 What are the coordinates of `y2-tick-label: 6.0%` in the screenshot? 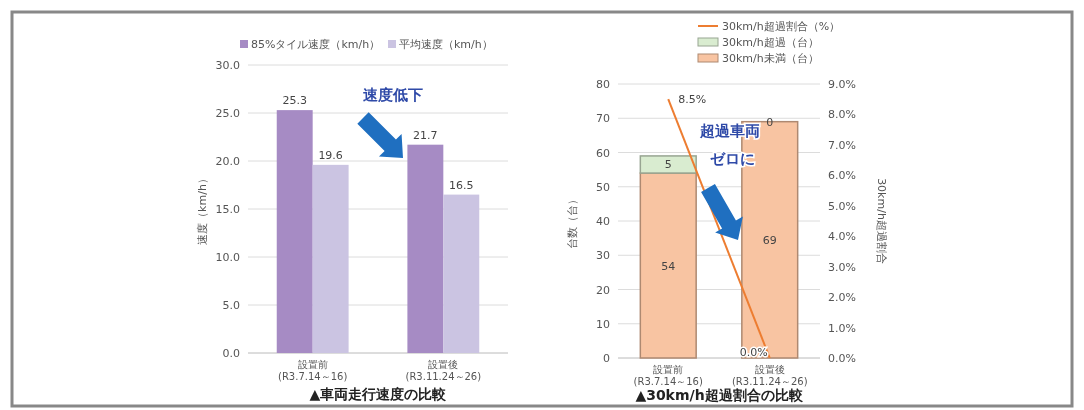 It's located at (842, 176).